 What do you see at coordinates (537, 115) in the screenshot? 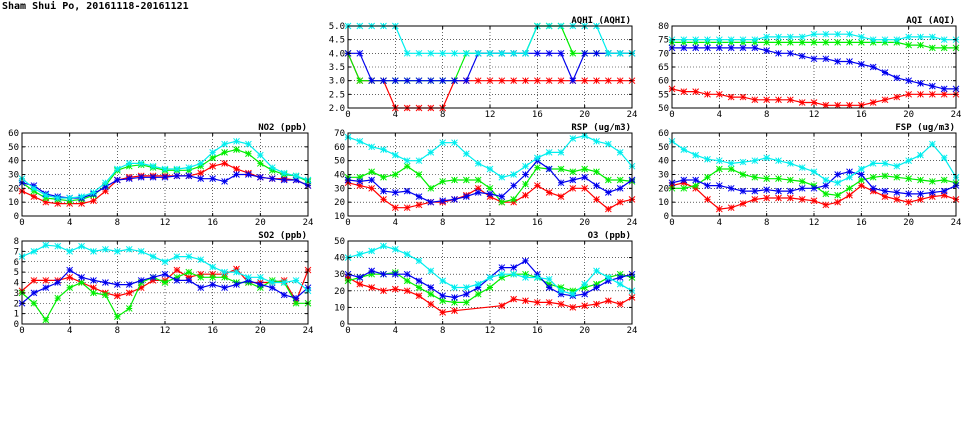
I see `x-tick-label: 16` at bounding box center [537, 115].